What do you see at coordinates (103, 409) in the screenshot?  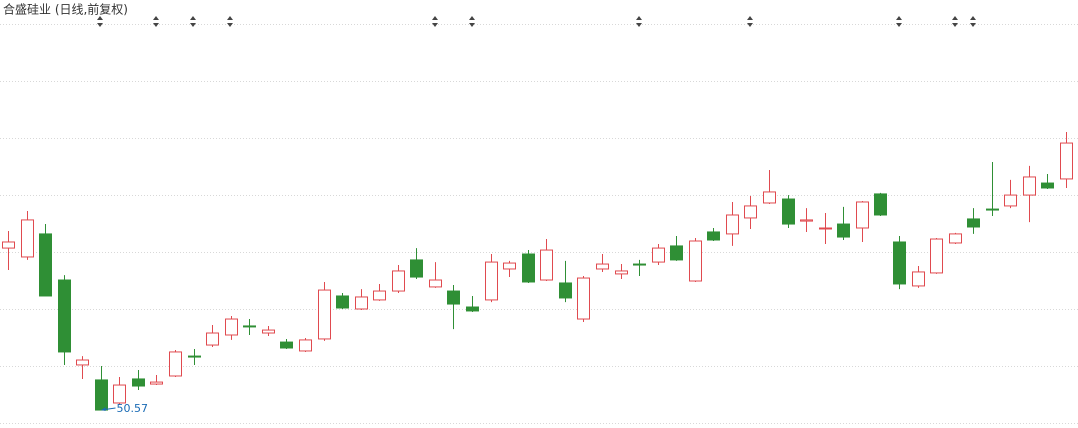 I see `low-pointer-head` at bounding box center [103, 409].